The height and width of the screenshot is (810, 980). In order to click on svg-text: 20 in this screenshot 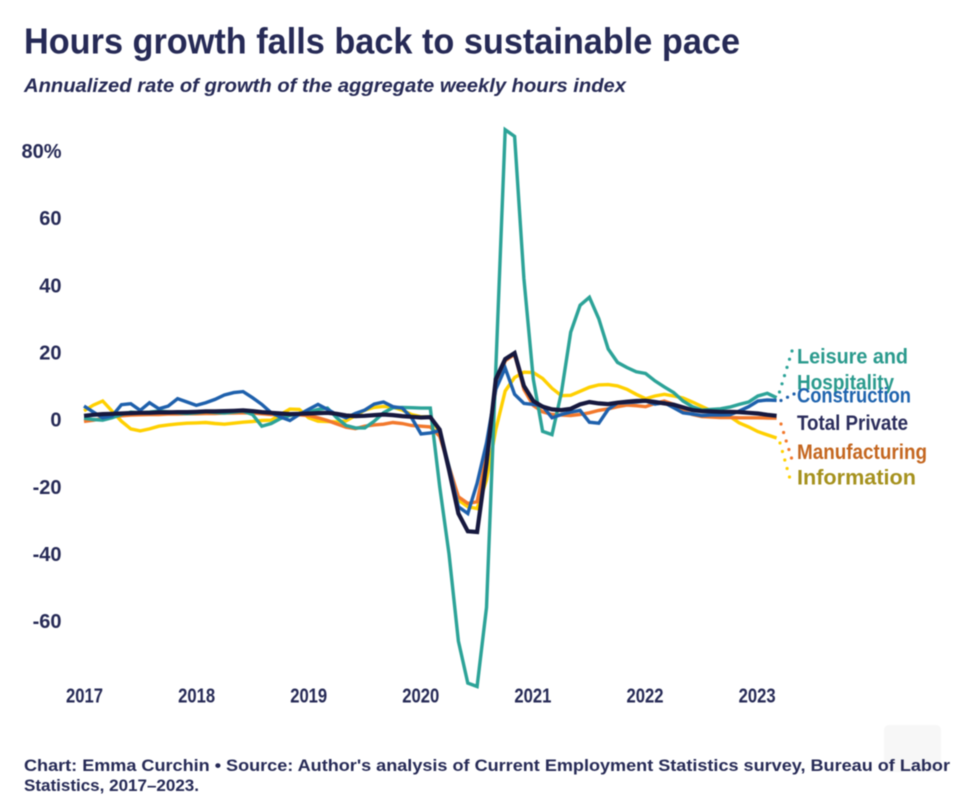, I will do `click(50, 354)`.